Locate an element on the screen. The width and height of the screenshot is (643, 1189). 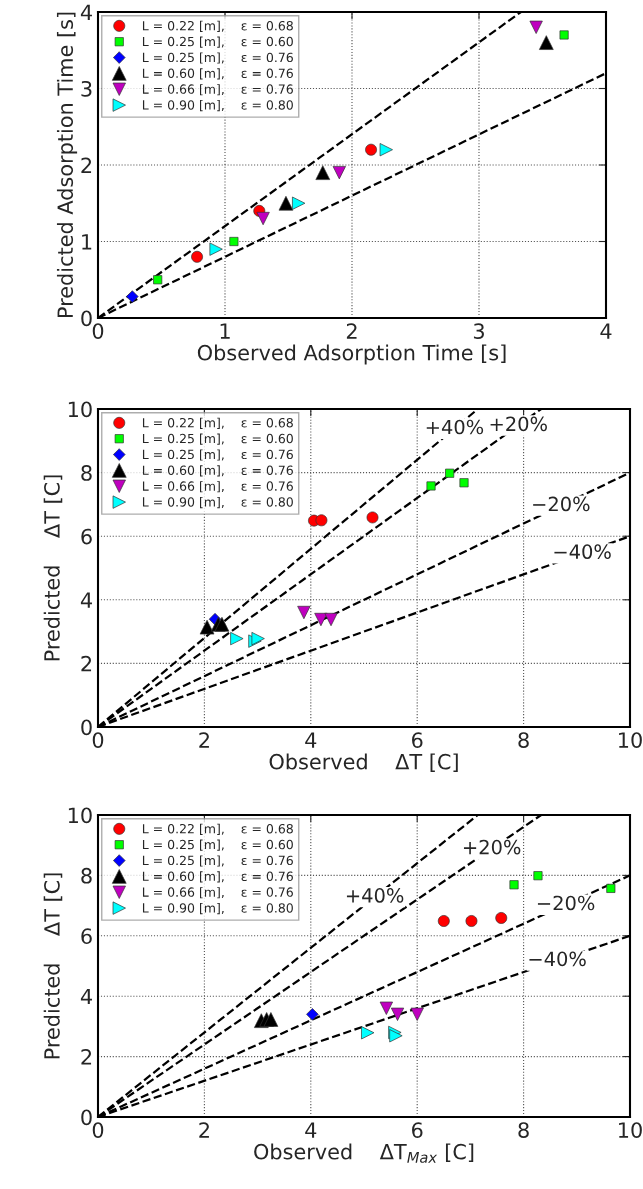
y-tick-label: 1 is located at coordinates (87, 242).